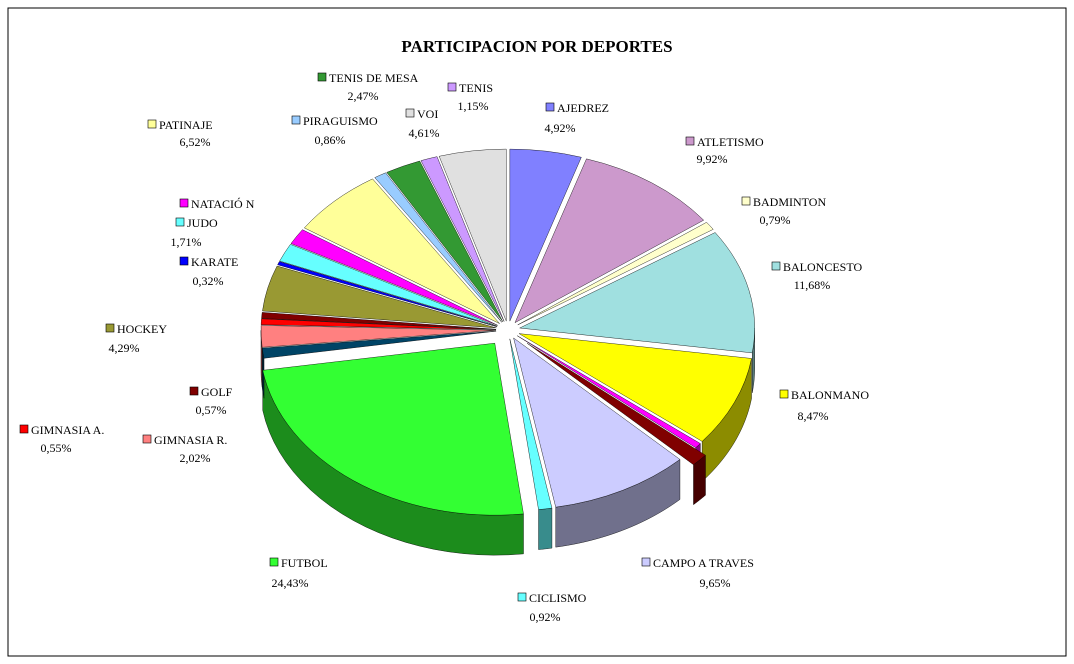 The width and height of the screenshot is (1074, 664). I want to click on value-label: 4,29%, so click(124, 348).